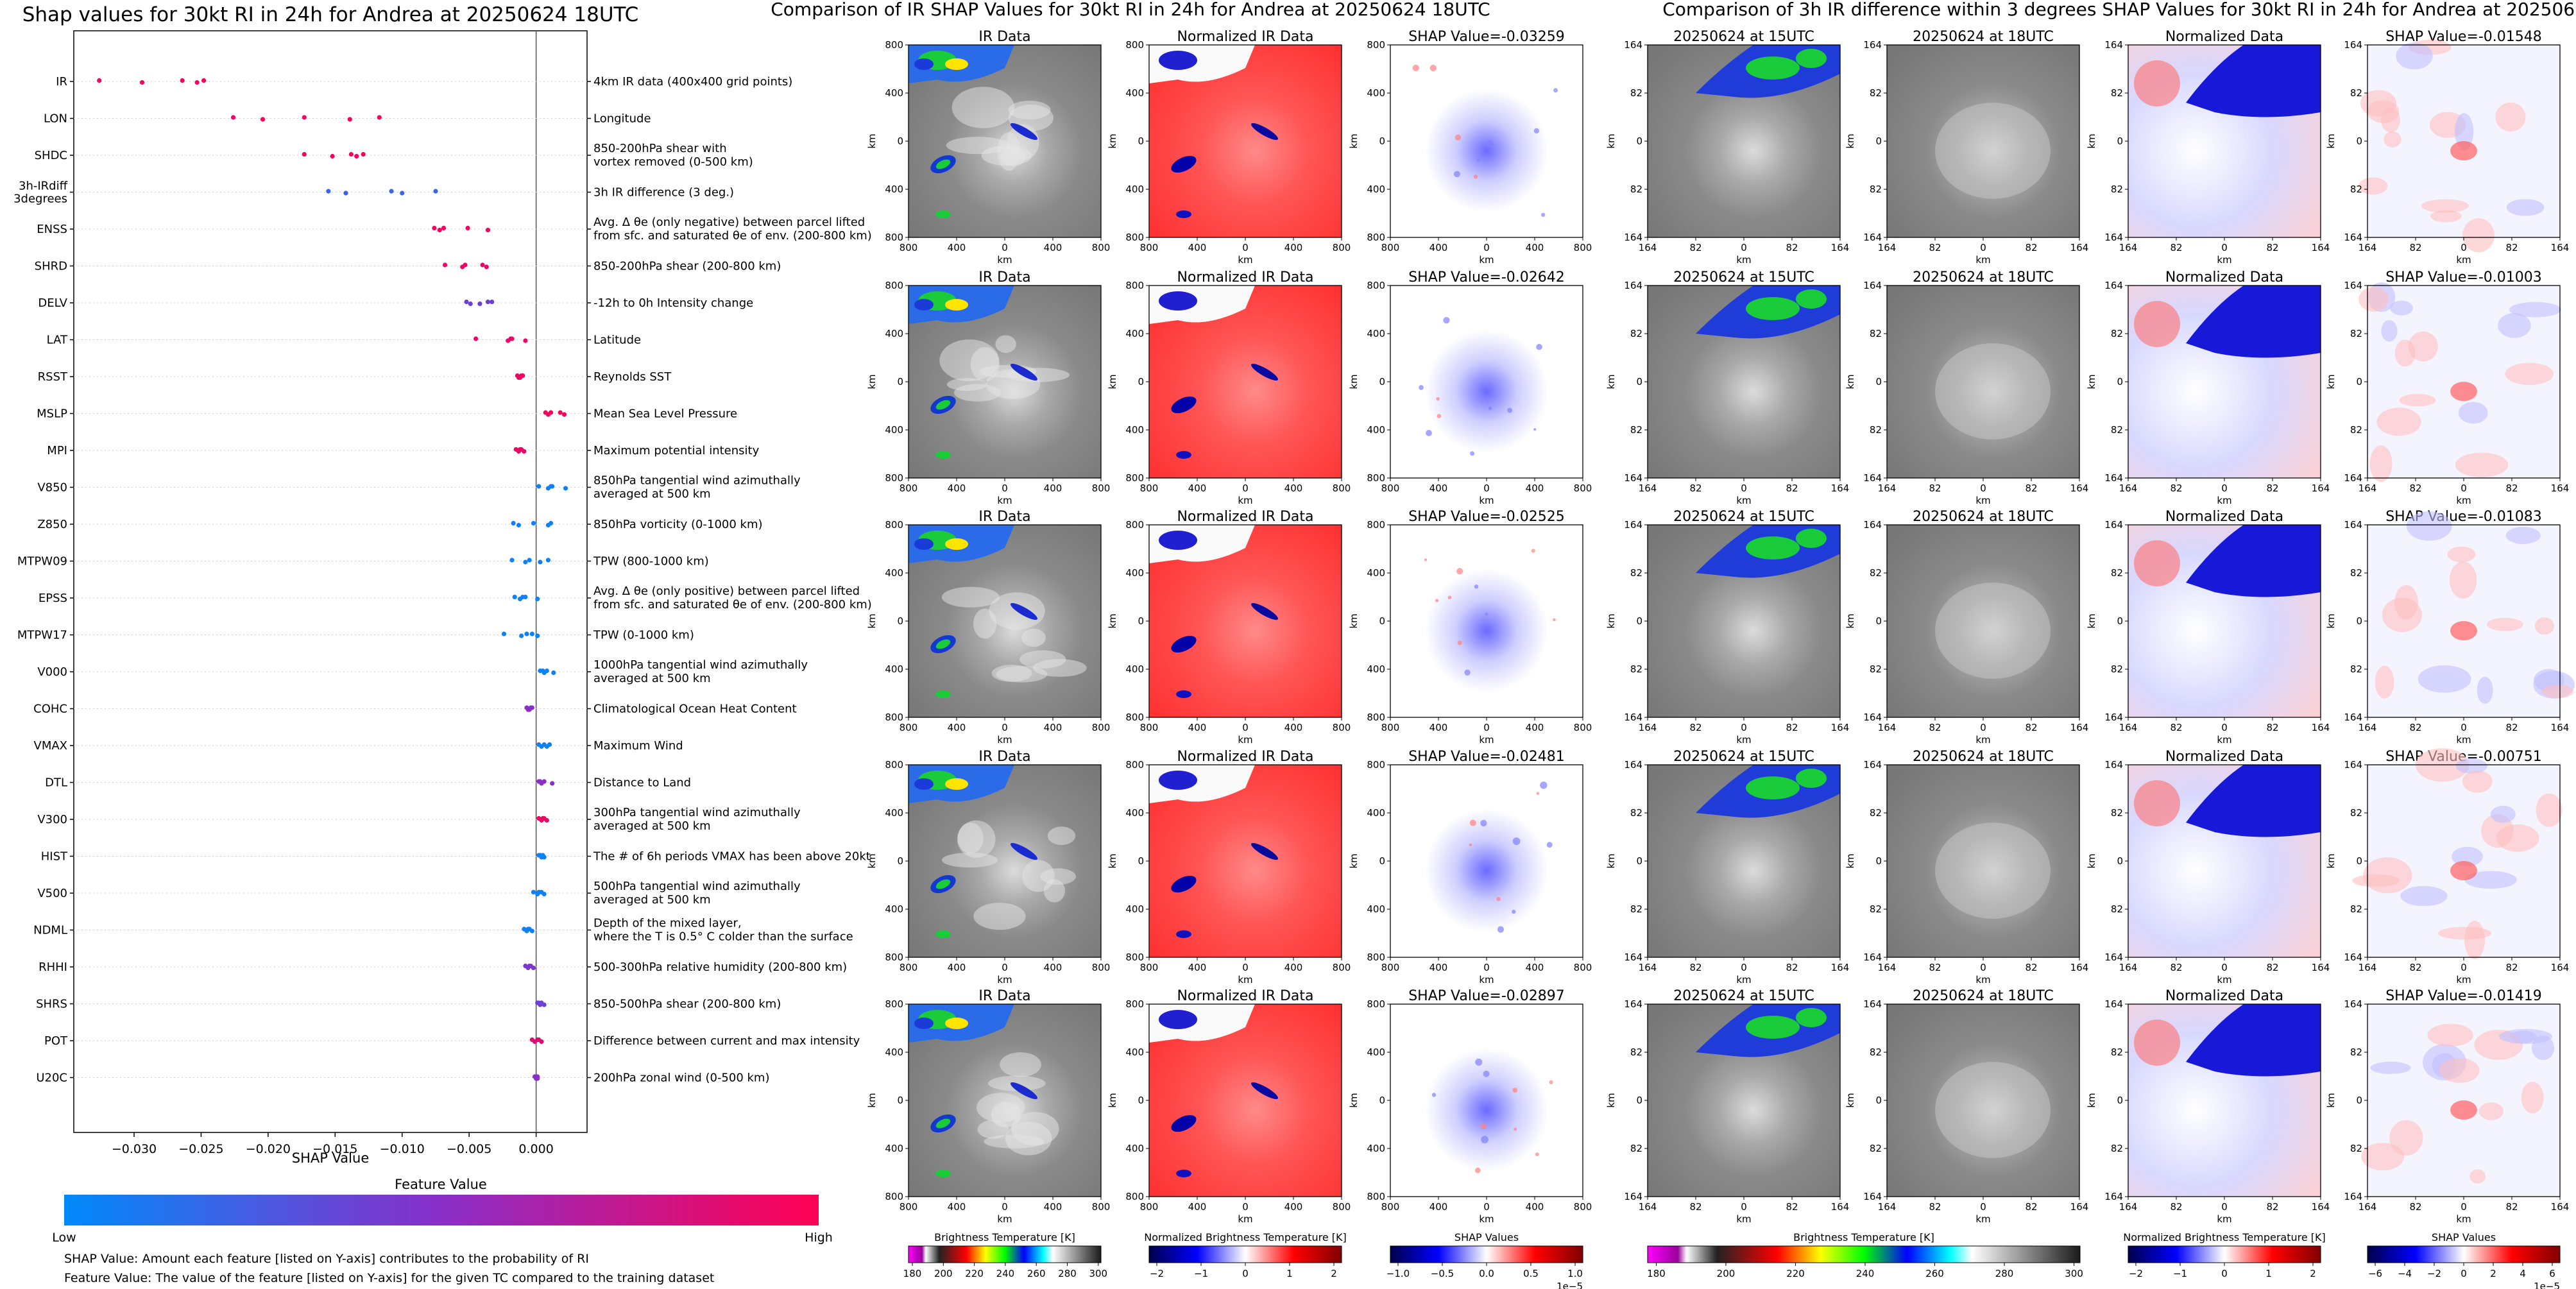 The width and height of the screenshot is (2576, 1289). I want to click on panel-title: SHAP Value=-0.02642, so click(1486, 277).